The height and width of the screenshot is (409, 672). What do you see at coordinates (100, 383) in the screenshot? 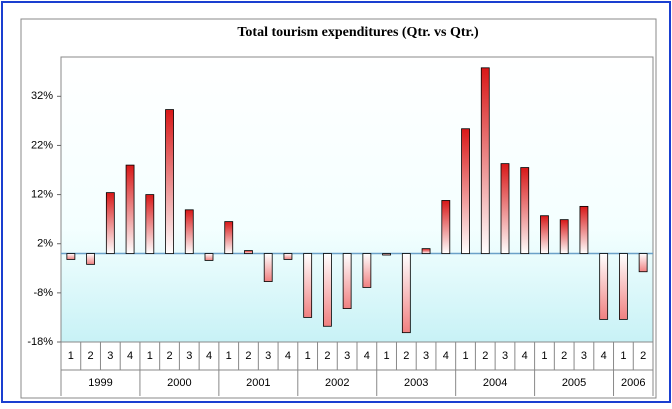
I see `x-group-label: 1999` at bounding box center [100, 383].